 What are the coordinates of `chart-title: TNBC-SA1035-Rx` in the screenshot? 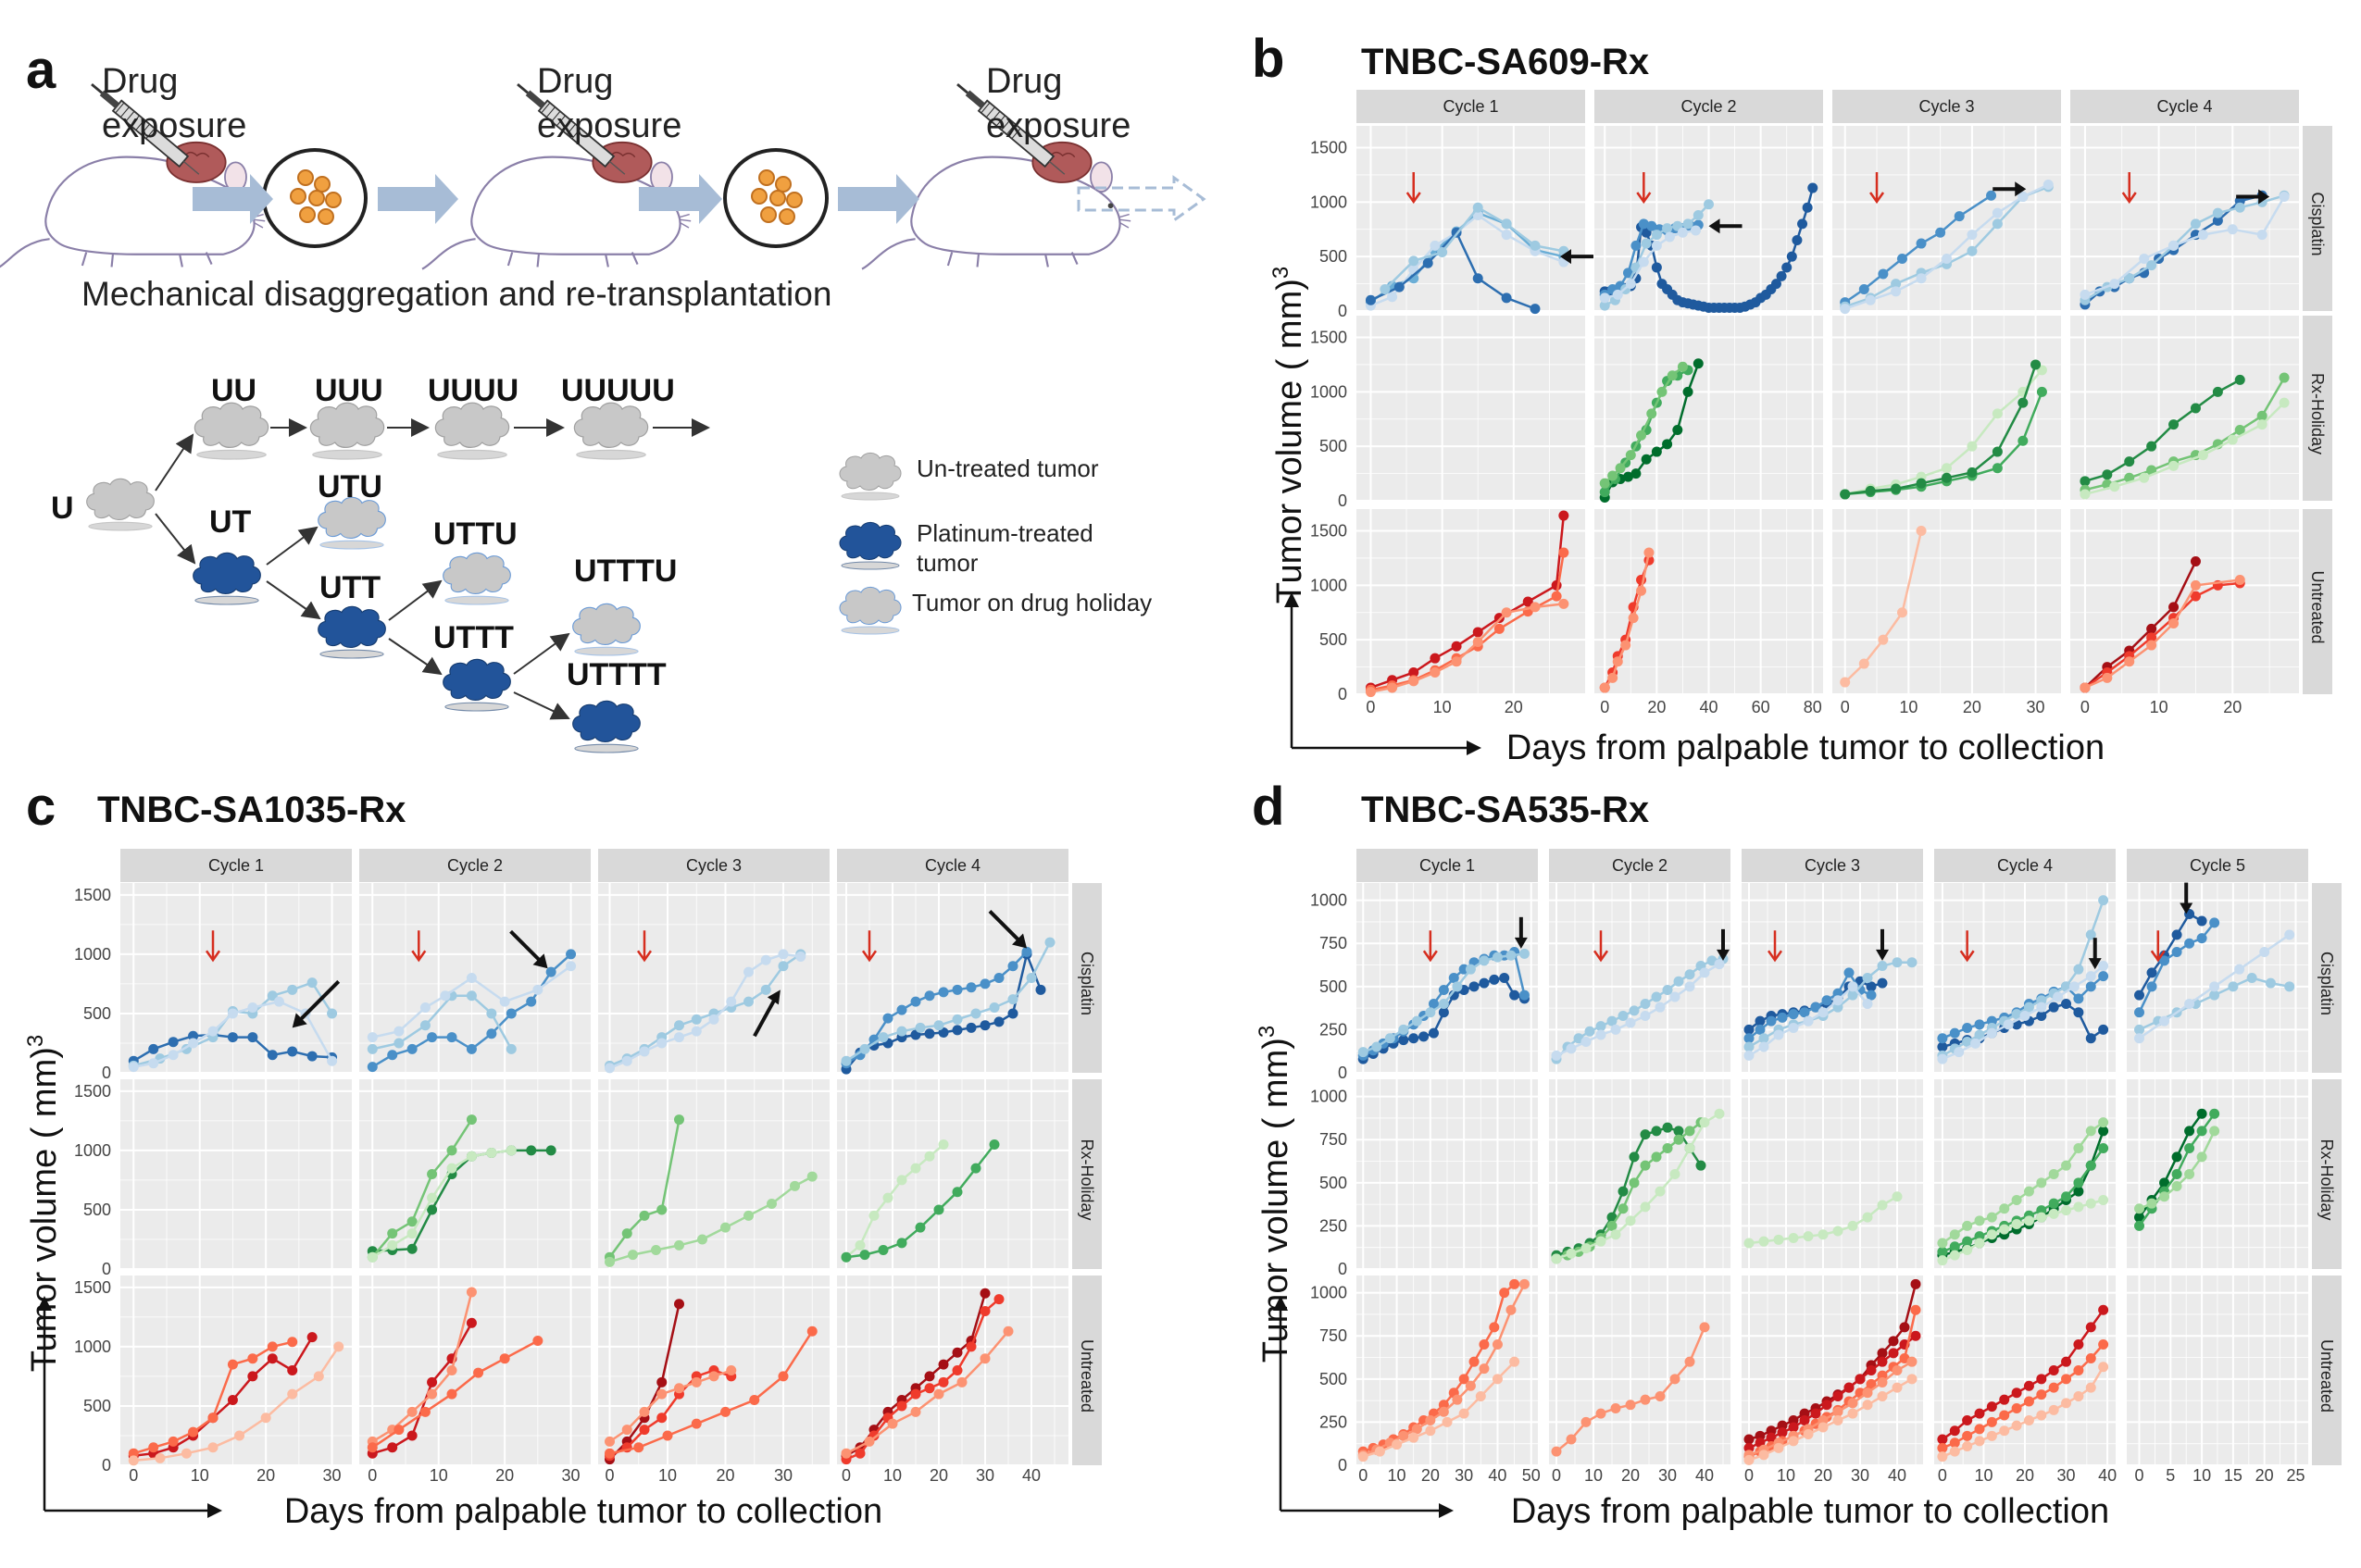 It's located at (251, 810).